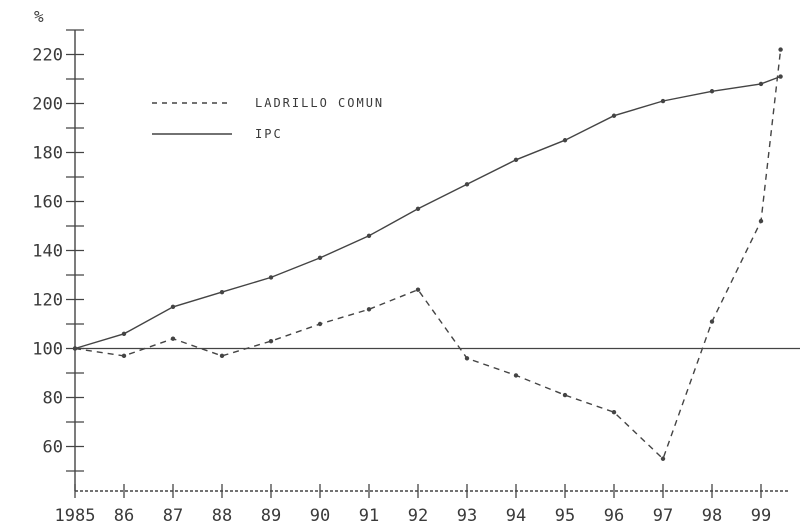 The width and height of the screenshot is (811, 530). What do you see at coordinates (614, 516) in the screenshot?
I see `x-tick-label: 96` at bounding box center [614, 516].